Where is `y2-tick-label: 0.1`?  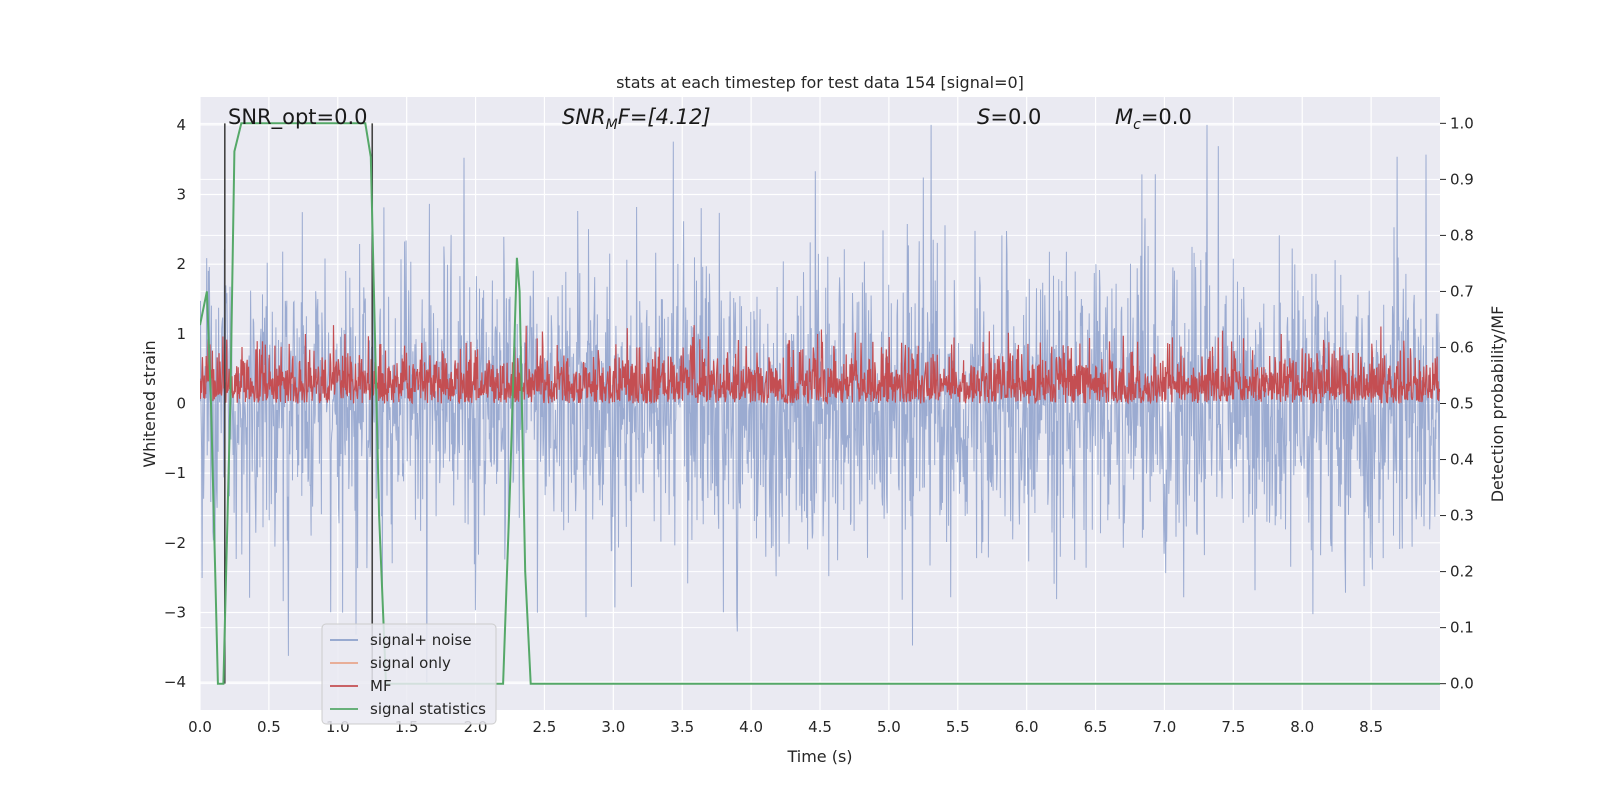 y2-tick-label: 0.1 is located at coordinates (1462, 628).